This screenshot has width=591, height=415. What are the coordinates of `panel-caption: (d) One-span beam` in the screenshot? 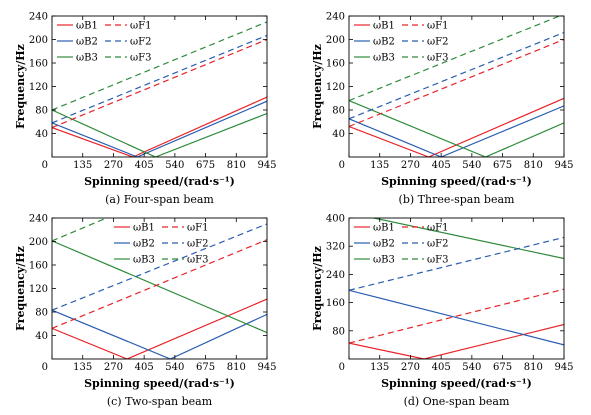 It's located at (457, 401).